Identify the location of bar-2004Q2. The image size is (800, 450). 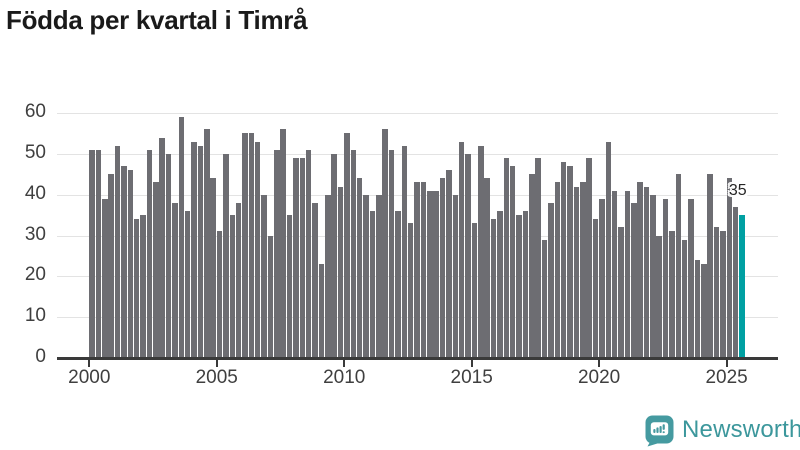
(200, 251).